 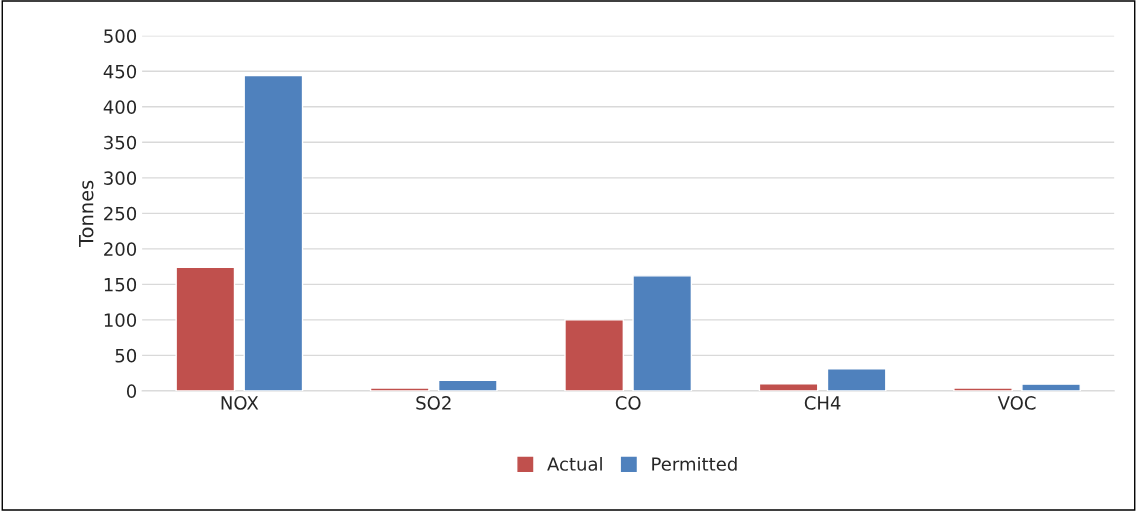 I want to click on y-axis-title: Tonnes, so click(x=86, y=213).